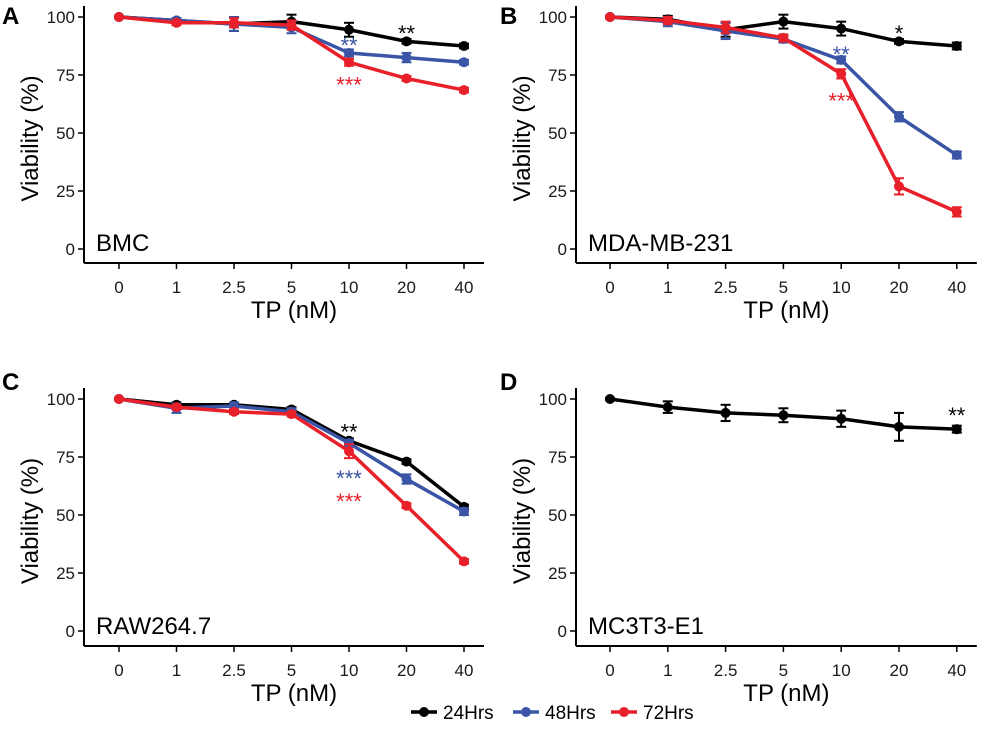 The width and height of the screenshot is (996, 731). Describe the element at coordinates (668, 713) in the screenshot. I see `legend-label: 72Hrs` at that location.